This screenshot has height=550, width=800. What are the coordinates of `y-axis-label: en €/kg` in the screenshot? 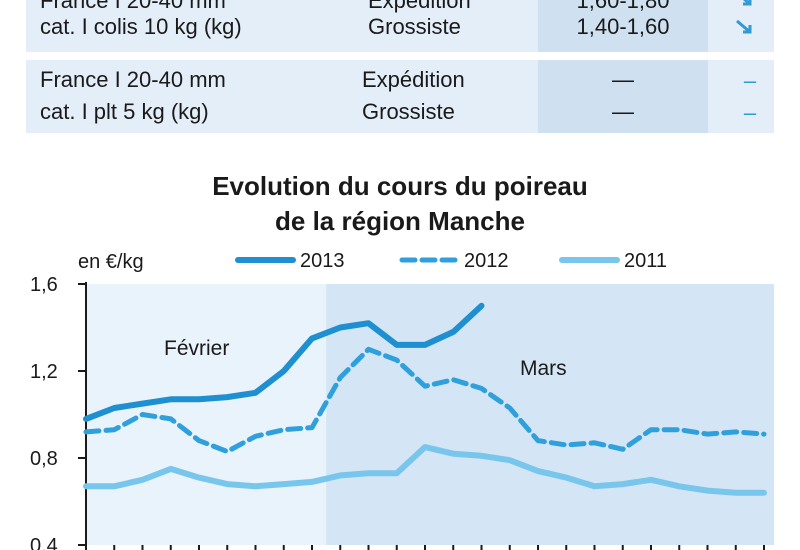 It's located at (111, 262).